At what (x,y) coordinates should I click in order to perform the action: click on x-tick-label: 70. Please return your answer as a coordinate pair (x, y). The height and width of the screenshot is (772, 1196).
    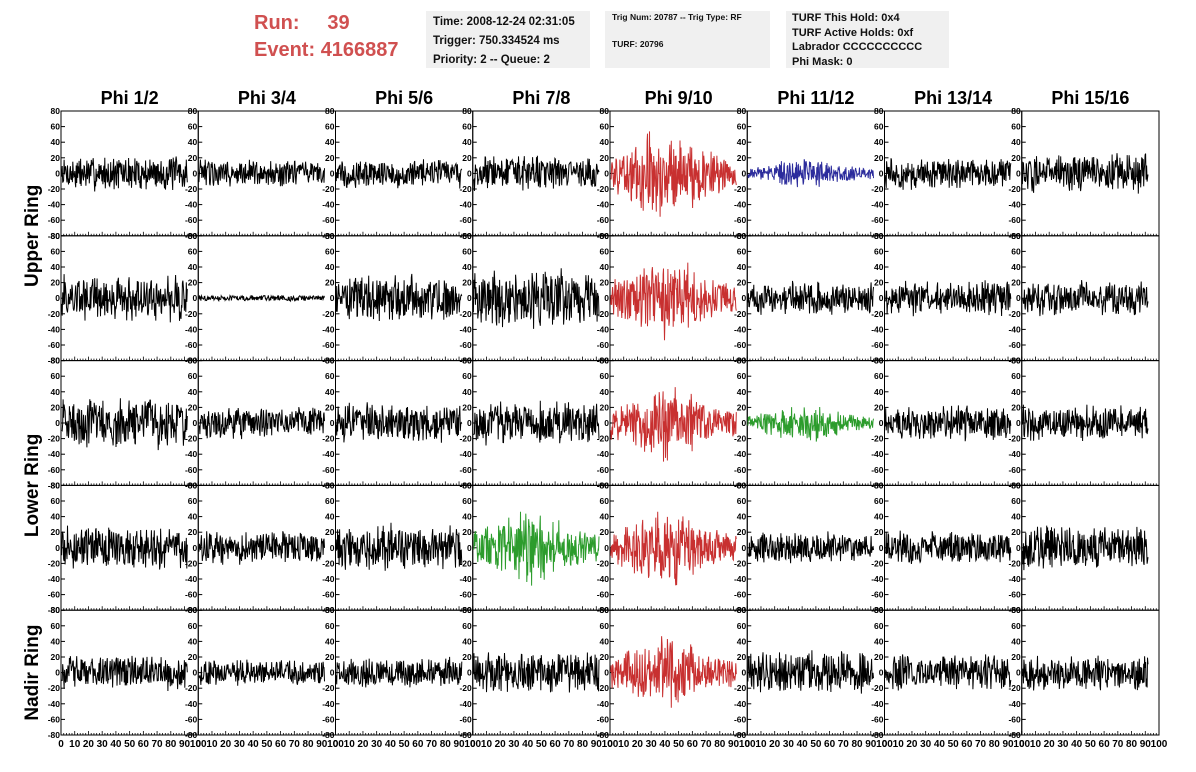
    Looking at the image, I should click on (981, 744).